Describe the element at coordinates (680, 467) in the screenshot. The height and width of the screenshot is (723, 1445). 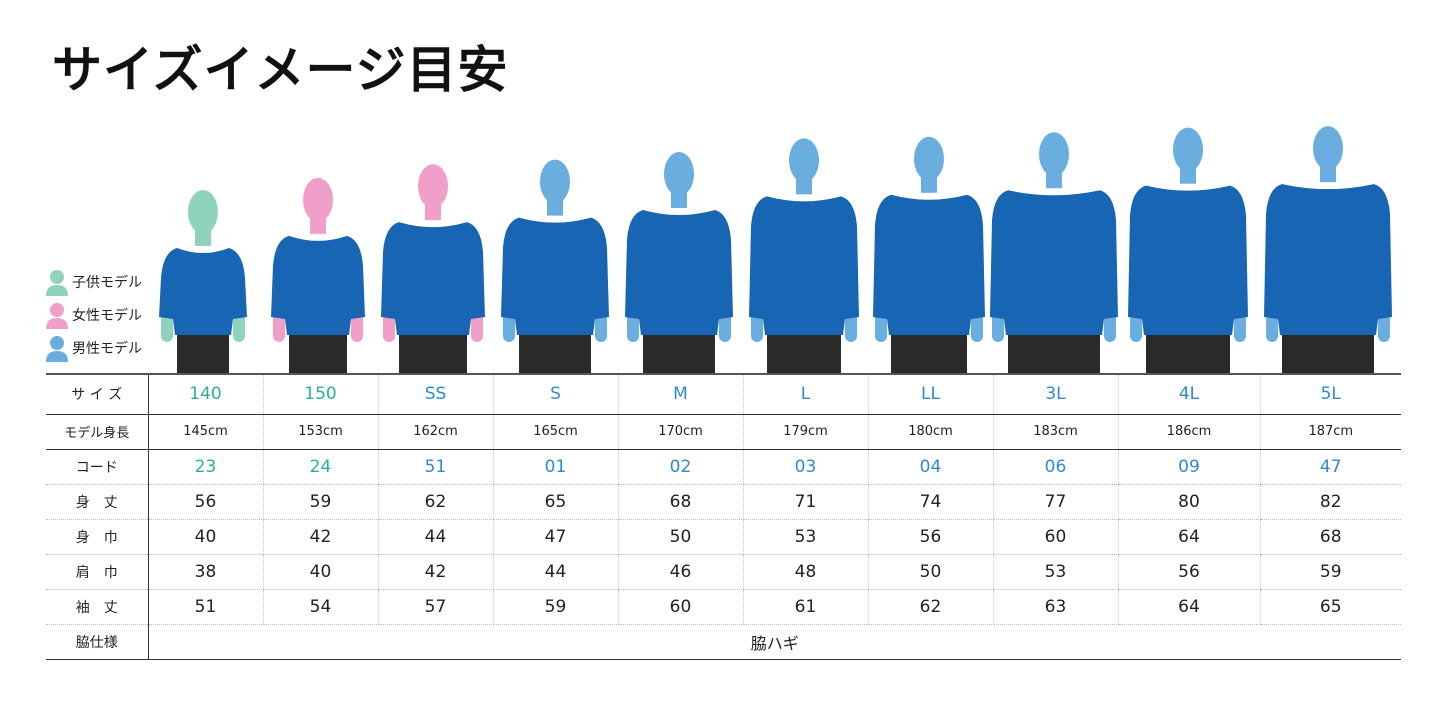
I see `cell-code: 02` at that location.